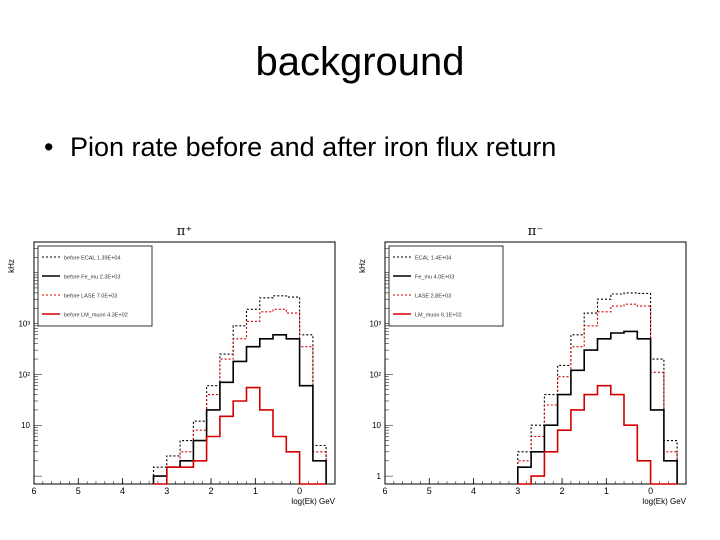 This screenshot has width=720, height=540. What do you see at coordinates (96, 316) in the screenshot?
I see `legend-label: before LM_muon 4.3E+02` at bounding box center [96, 316].